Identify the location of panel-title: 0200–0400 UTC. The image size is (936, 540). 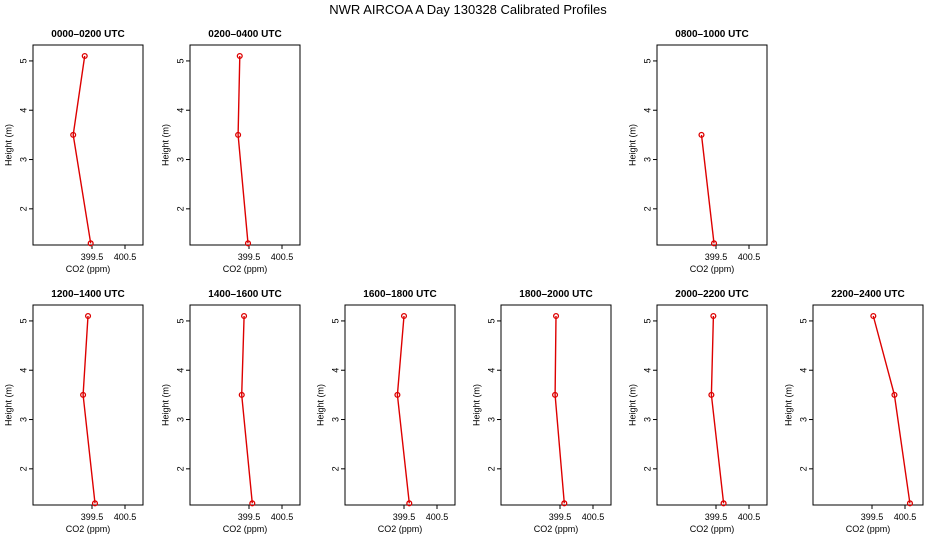
(244, 34).